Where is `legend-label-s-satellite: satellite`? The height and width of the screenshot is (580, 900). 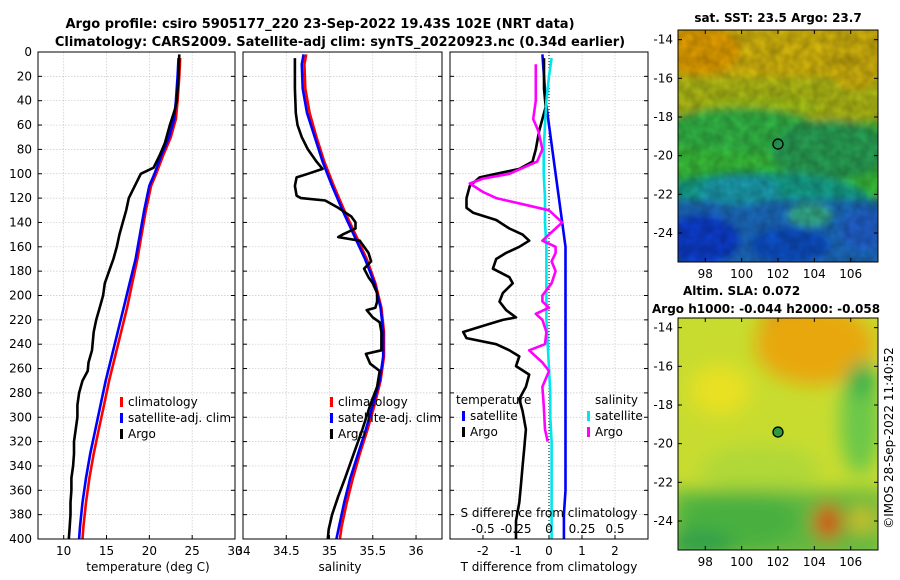
legend-label-s-satellite: satellite is located at coordinates (619, 416).